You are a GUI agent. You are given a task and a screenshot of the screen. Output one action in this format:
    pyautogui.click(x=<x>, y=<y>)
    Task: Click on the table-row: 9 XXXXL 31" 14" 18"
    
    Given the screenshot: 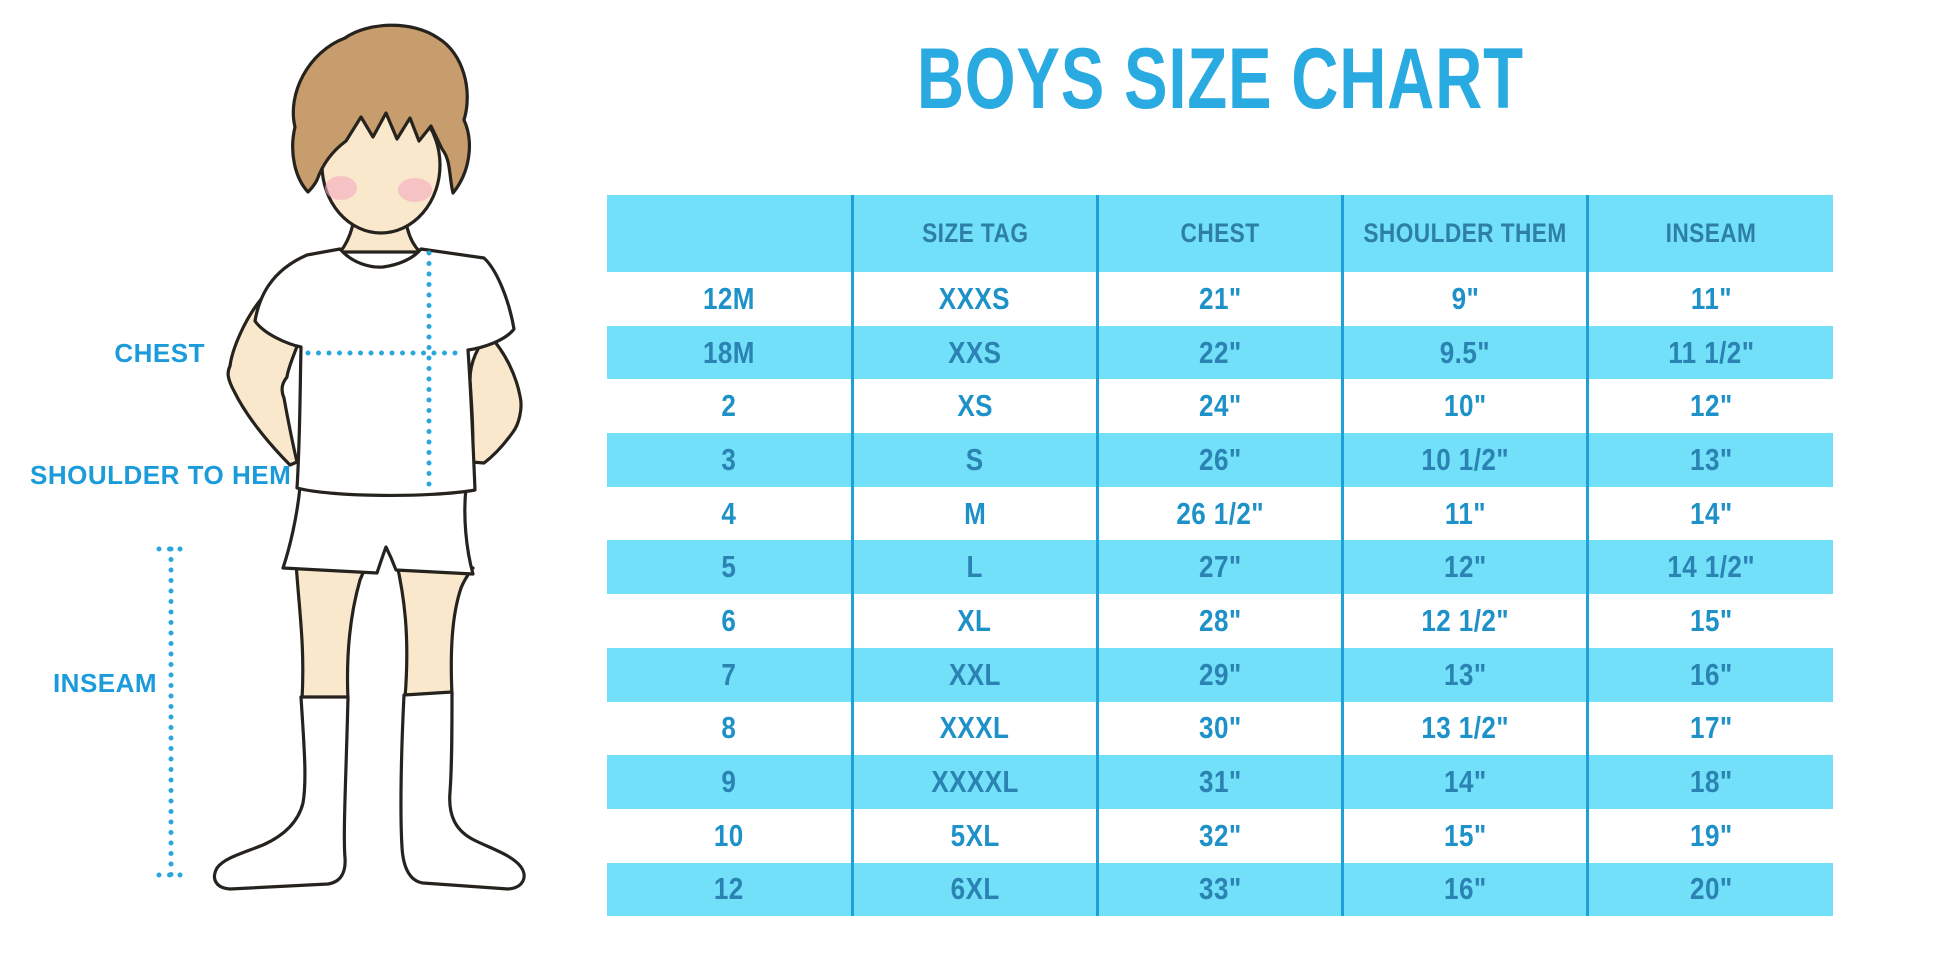 What is the action you would take?
    pyautogui.click(x=1220, y=782)
    